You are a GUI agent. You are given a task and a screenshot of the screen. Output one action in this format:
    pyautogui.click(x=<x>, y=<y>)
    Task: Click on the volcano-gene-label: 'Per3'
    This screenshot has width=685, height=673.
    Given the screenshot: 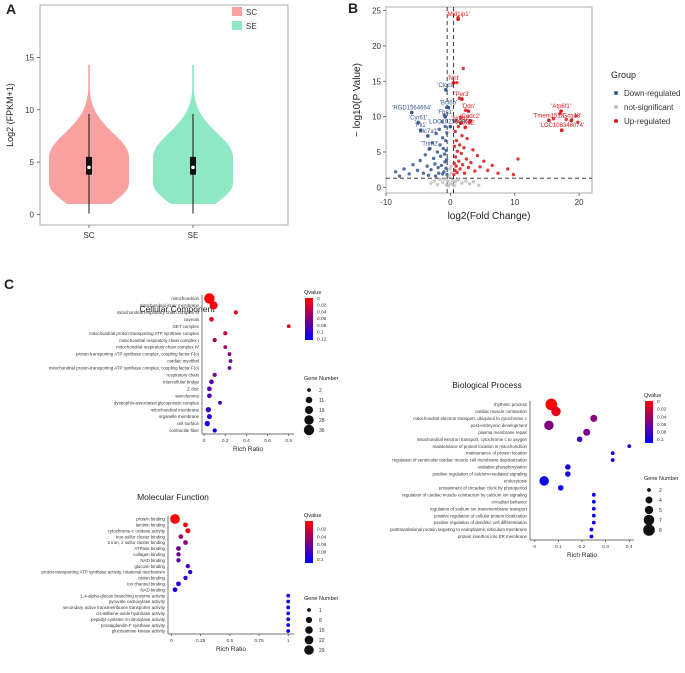 What is the action you would take?
    pyautogui.click(x=461, y=95)
    